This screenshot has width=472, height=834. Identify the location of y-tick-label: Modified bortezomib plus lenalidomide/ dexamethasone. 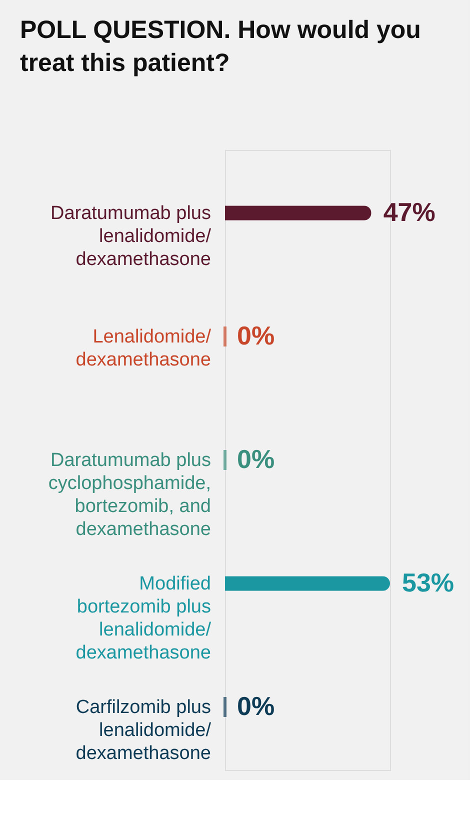
(144, 619).